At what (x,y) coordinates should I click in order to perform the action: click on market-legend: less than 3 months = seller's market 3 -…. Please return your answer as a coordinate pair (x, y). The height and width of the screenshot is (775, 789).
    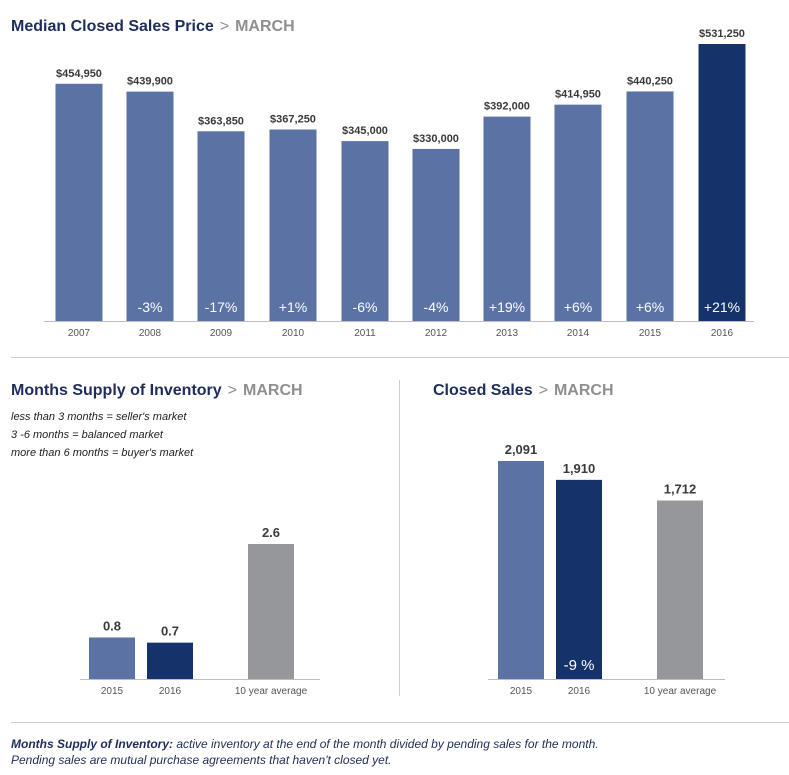
    Looking at the image, I should click on (102, 435).